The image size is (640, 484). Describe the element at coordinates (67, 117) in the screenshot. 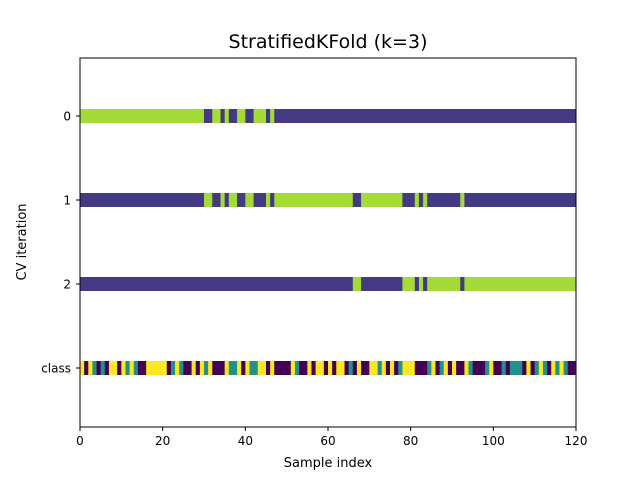

I see `y-tick-label-0: 0` at that location.